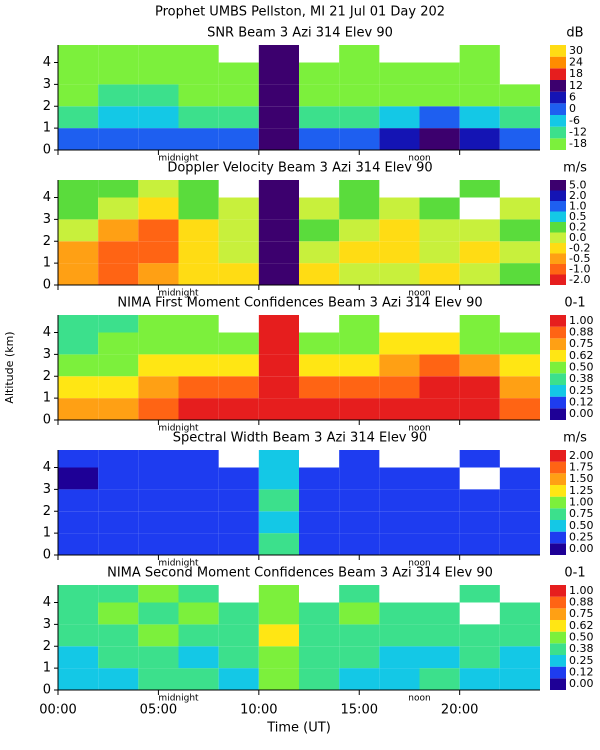 The height and width of the screenshot is (750, 600). I want to click on colorbar-tick-label: 1.00, so click(581, 502).